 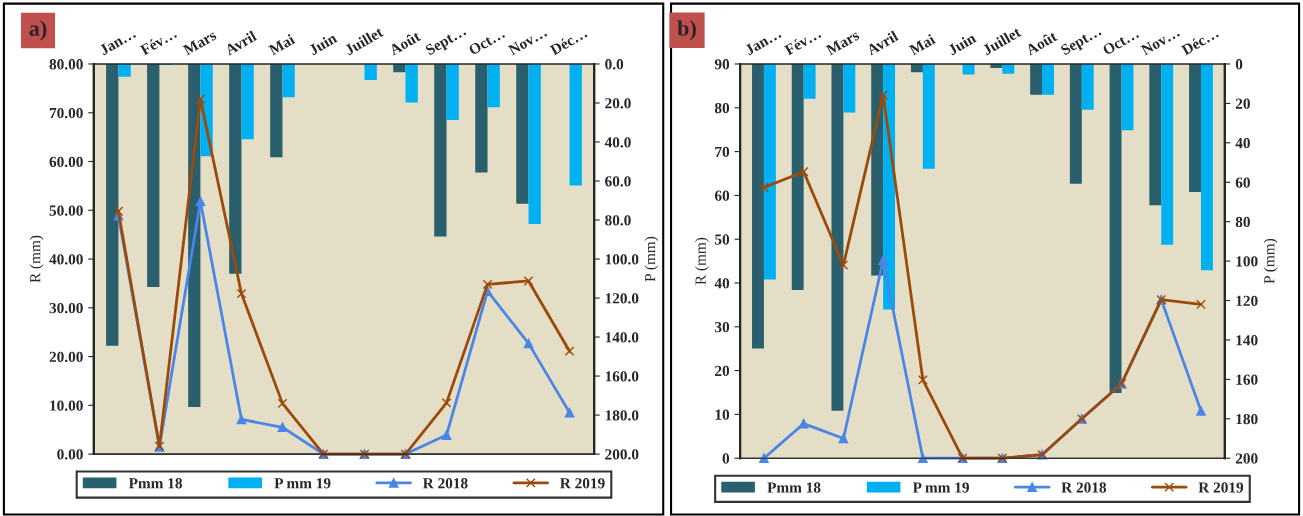 What do you see at coordinates (722, 239) in the screenshot?
I see `y-tick-label: 50` at bounding box center [722, 239].